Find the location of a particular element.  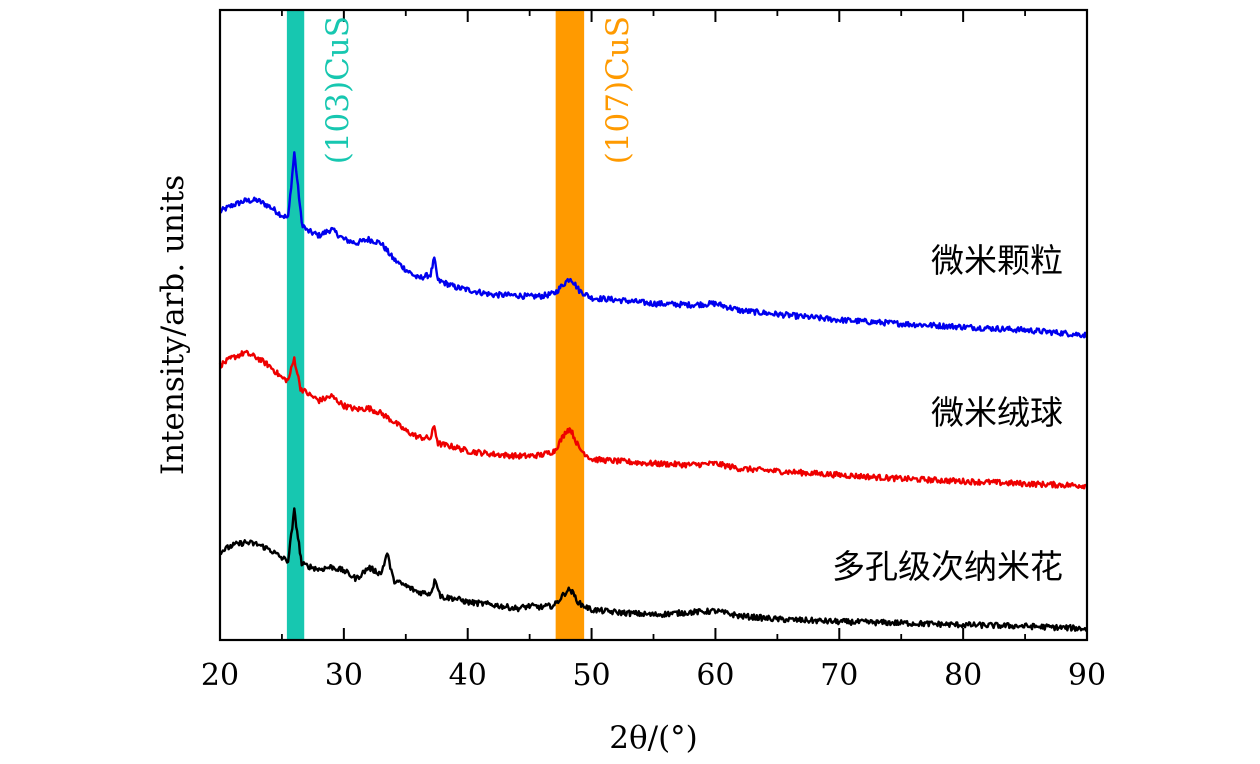

x-tick-label: 90 is located at coordinates (1087, 675).